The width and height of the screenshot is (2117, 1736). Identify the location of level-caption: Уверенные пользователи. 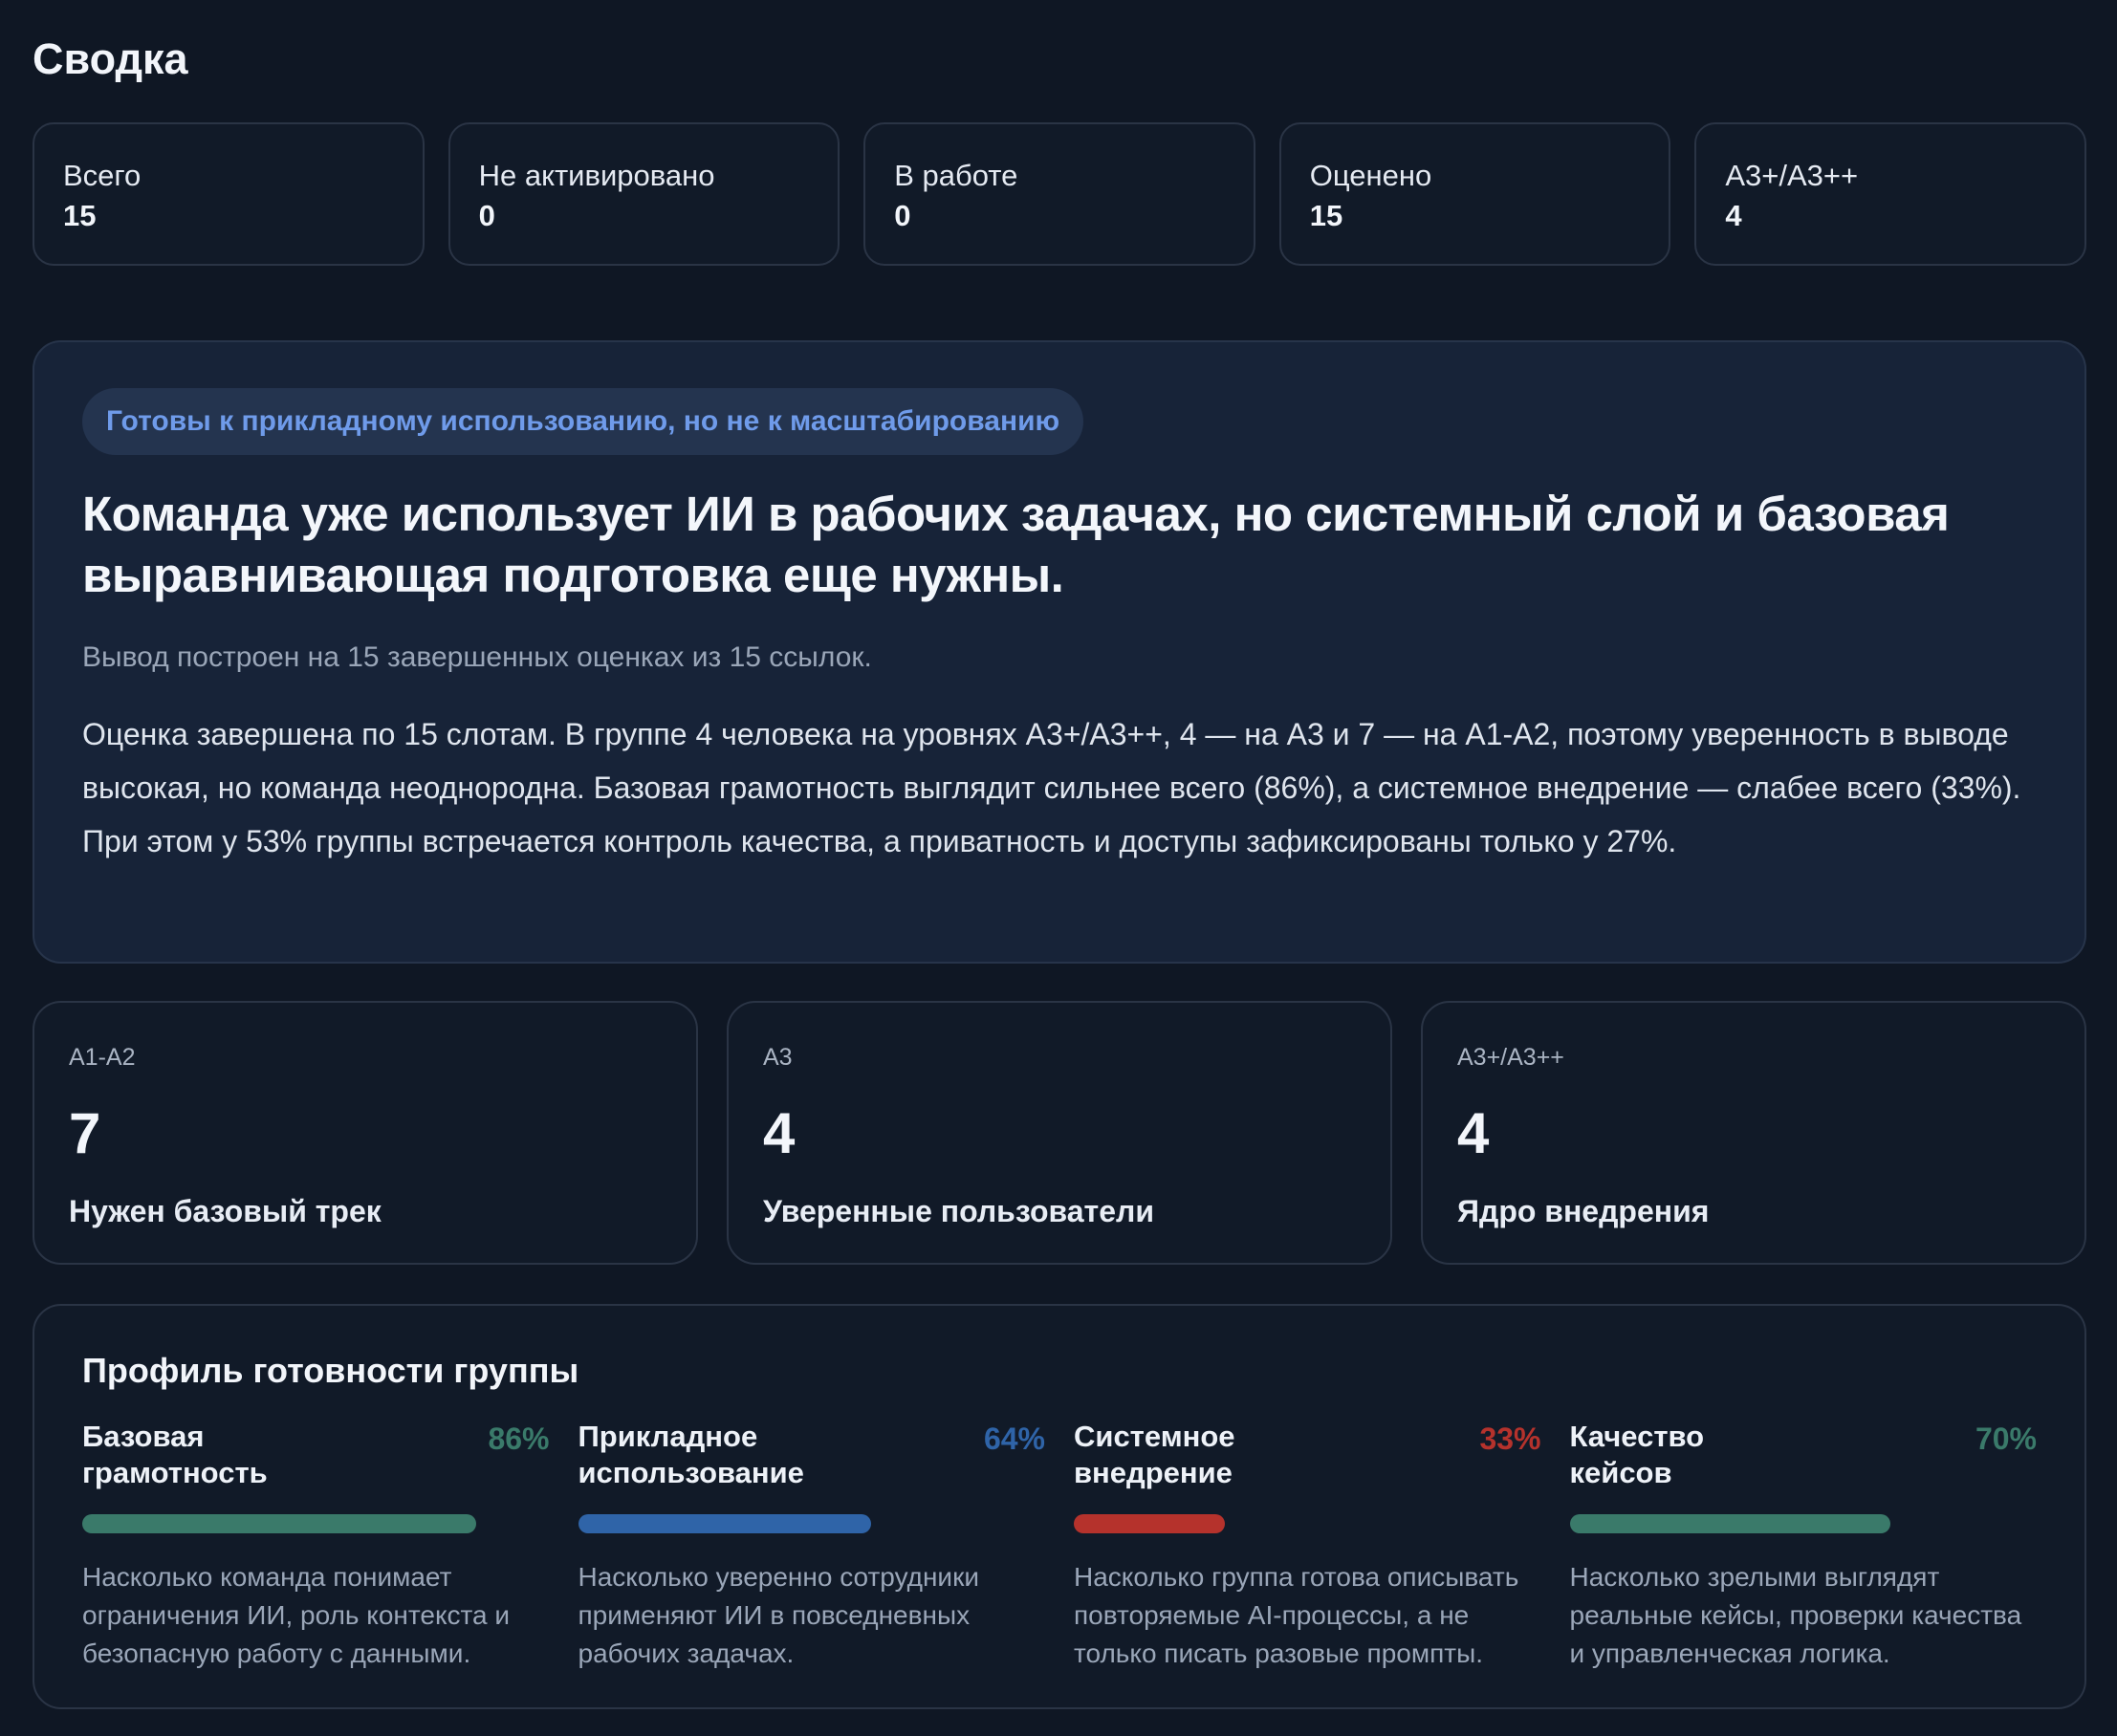
(958, 1211).